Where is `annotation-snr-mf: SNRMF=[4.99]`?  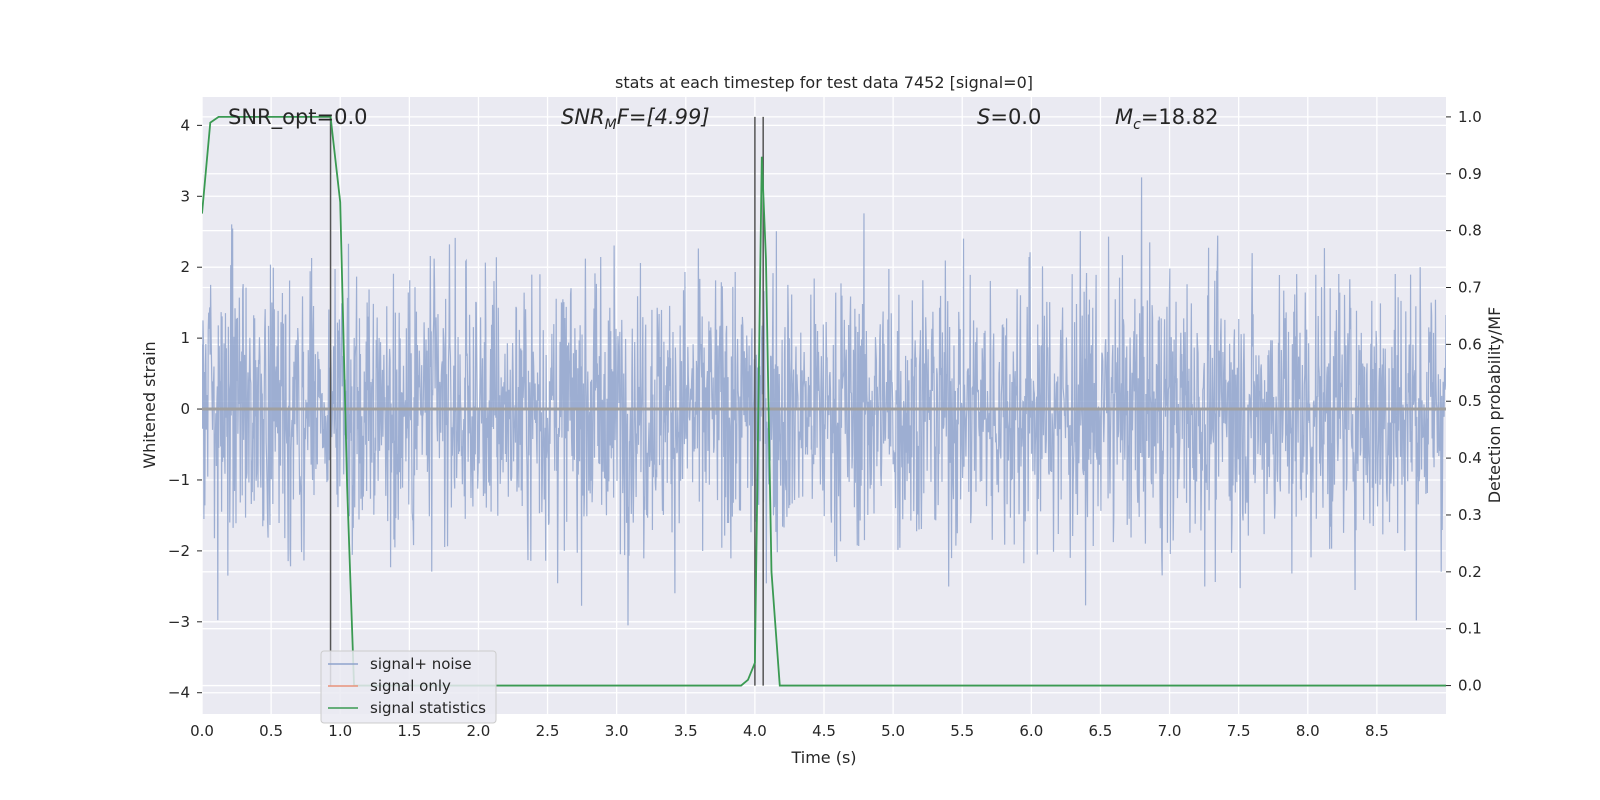
annotation-snr-mf: SNRMF=[4.99] is located at coordinates (635, 119).